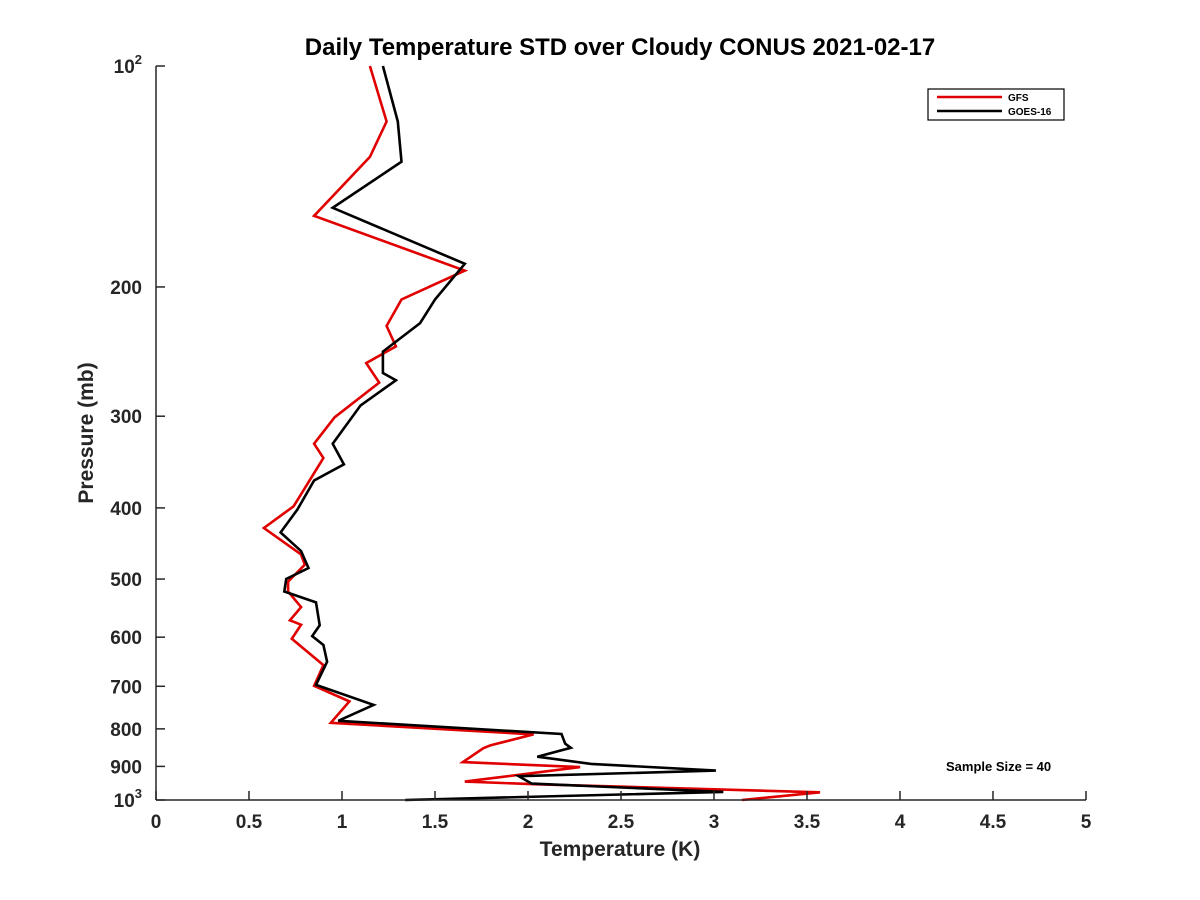 The height and width of the screenshot is (900, 1200). Describe the element at coordinates (128, 65) in the screenshot. I see `y-tick-label: 10²` at that location.